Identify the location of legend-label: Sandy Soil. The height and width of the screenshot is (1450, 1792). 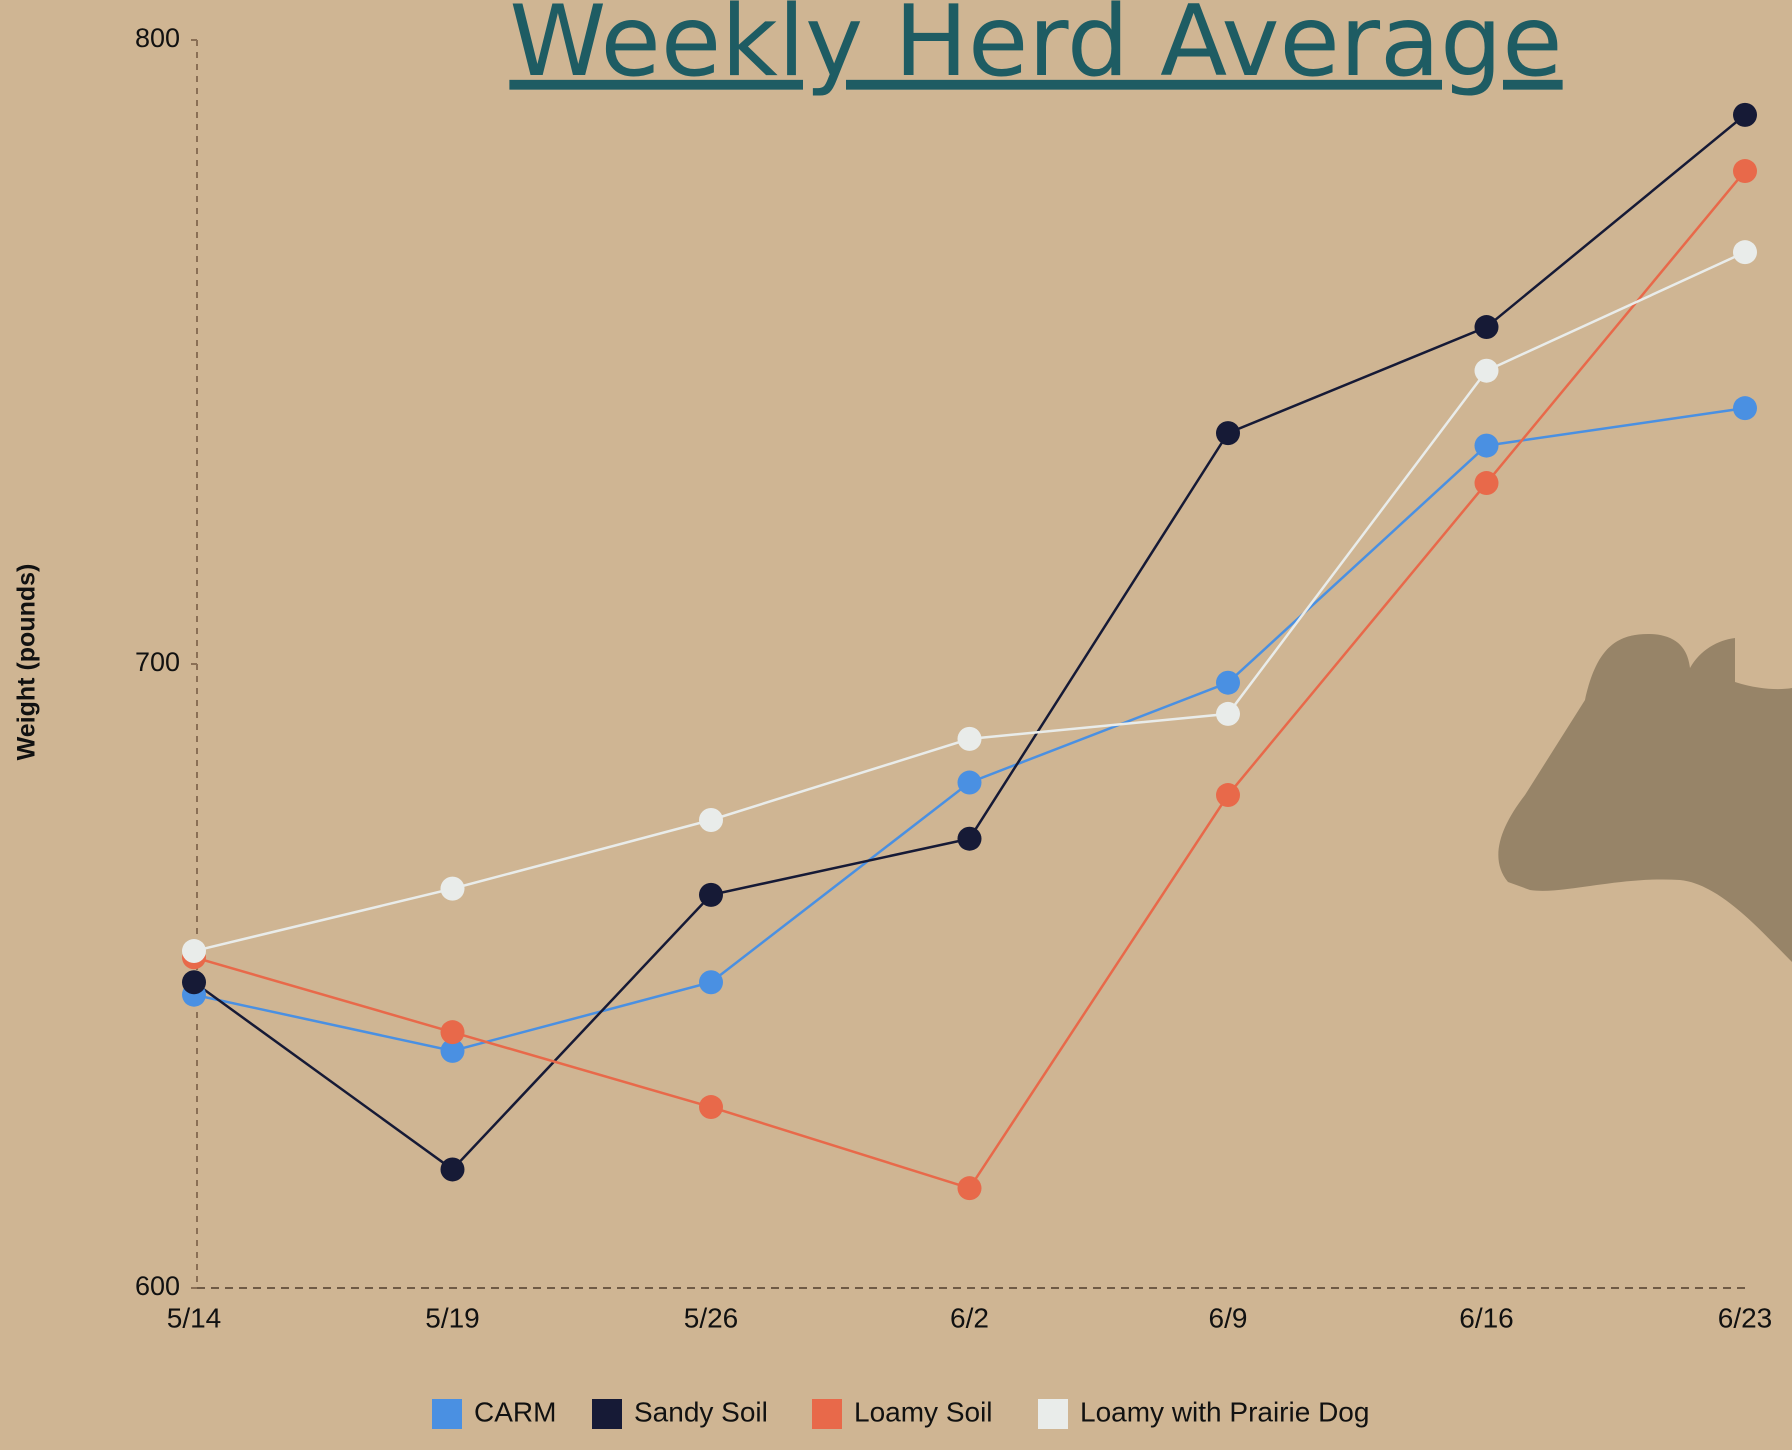
(701, 1411).